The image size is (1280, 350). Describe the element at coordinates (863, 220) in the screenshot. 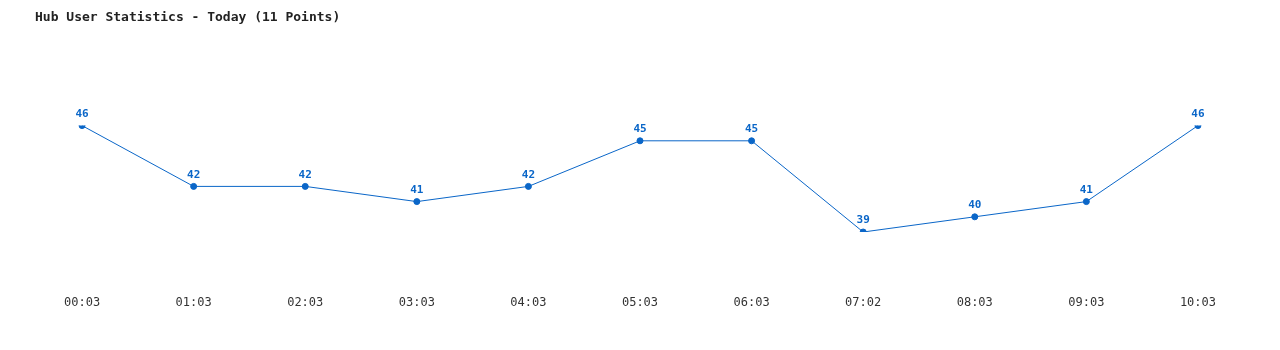

I see `data-label: 39` at that location.